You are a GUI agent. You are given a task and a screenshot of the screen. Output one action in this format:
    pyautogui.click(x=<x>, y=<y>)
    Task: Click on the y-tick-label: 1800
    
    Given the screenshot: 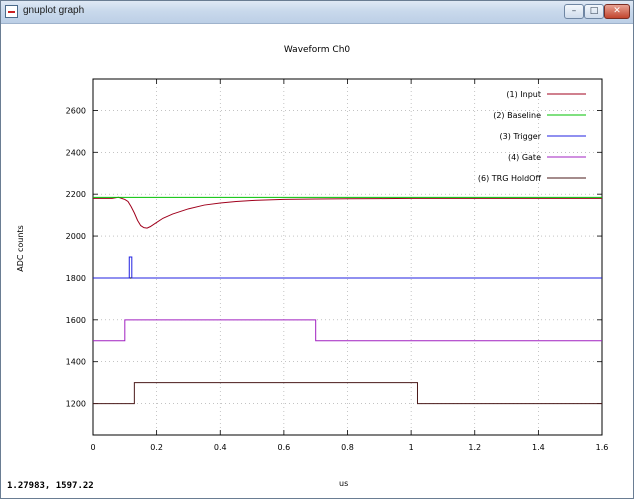 What is the action you would take?
    pyautogui.click(x=76, y=278)
    